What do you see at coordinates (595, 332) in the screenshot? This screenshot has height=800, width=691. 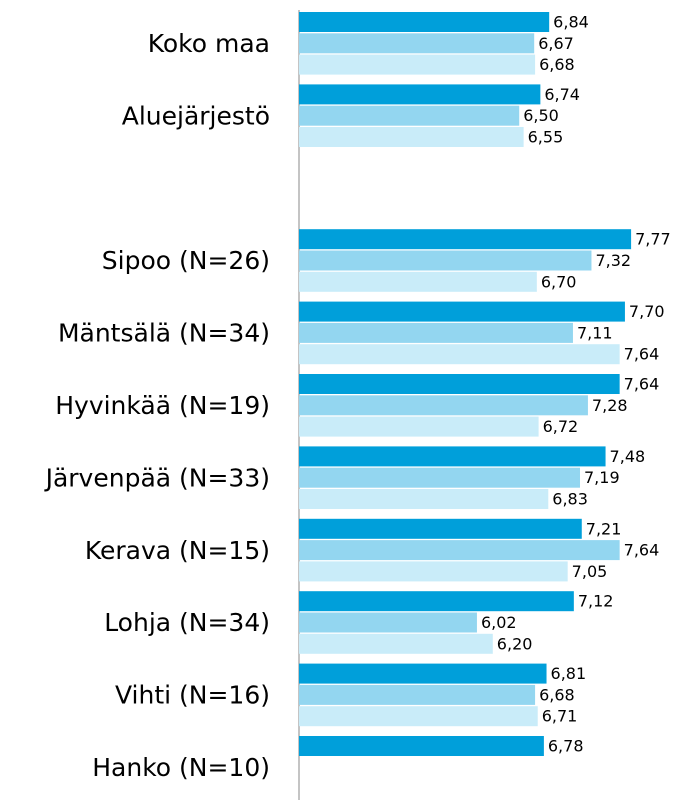 I see `value-label: 7,11` at bounding box center [595, 332].